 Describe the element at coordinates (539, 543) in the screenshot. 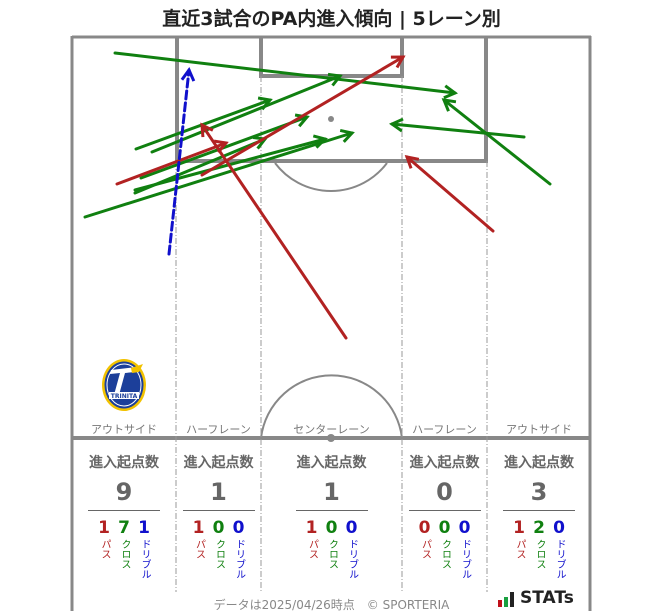

I see `cross-count: 2 クロス` at that location.